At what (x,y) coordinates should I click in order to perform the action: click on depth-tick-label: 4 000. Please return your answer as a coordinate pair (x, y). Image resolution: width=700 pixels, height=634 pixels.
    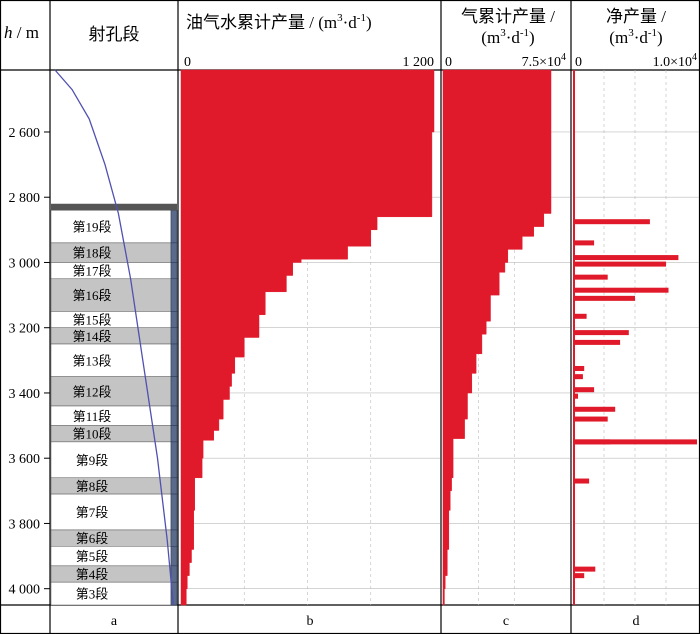
    Looking at the image, I should click on (25, 590).